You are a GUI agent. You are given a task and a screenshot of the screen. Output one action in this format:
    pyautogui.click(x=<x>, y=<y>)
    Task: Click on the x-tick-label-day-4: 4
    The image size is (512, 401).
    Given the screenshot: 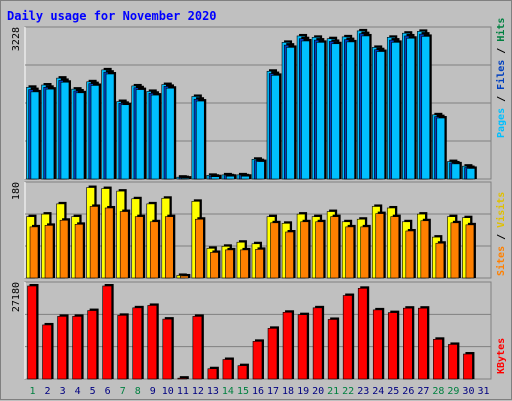 What is the action you would take?
    pyautogui.click(x=78, y=391)
    